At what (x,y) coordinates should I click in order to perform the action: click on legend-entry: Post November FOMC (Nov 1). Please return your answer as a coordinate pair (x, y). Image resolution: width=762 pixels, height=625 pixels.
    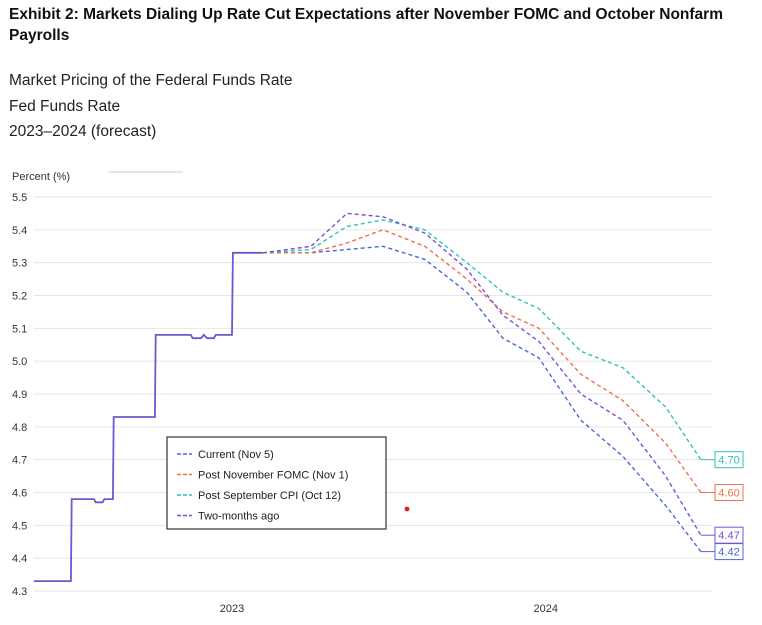
    Looking at the image, I should click on (273, 476).